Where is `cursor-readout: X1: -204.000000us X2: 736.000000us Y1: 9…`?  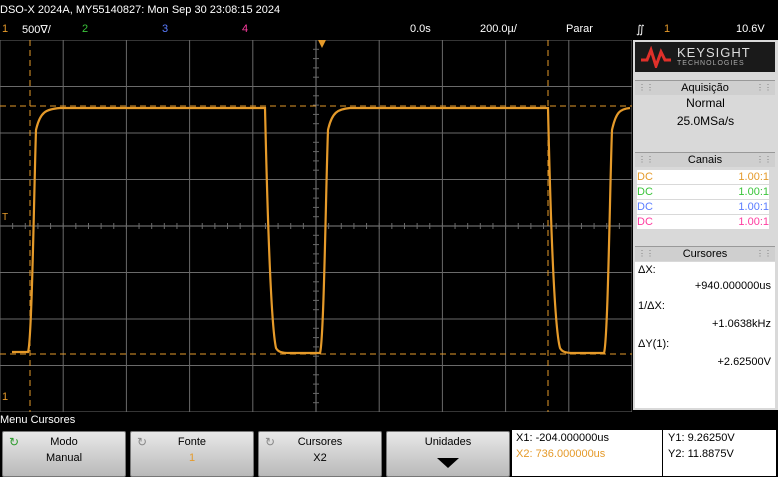 cursor-readout: X1: -204.000000us X2: 736.000000us Y1: 9… is located at coordinates (644, 453).